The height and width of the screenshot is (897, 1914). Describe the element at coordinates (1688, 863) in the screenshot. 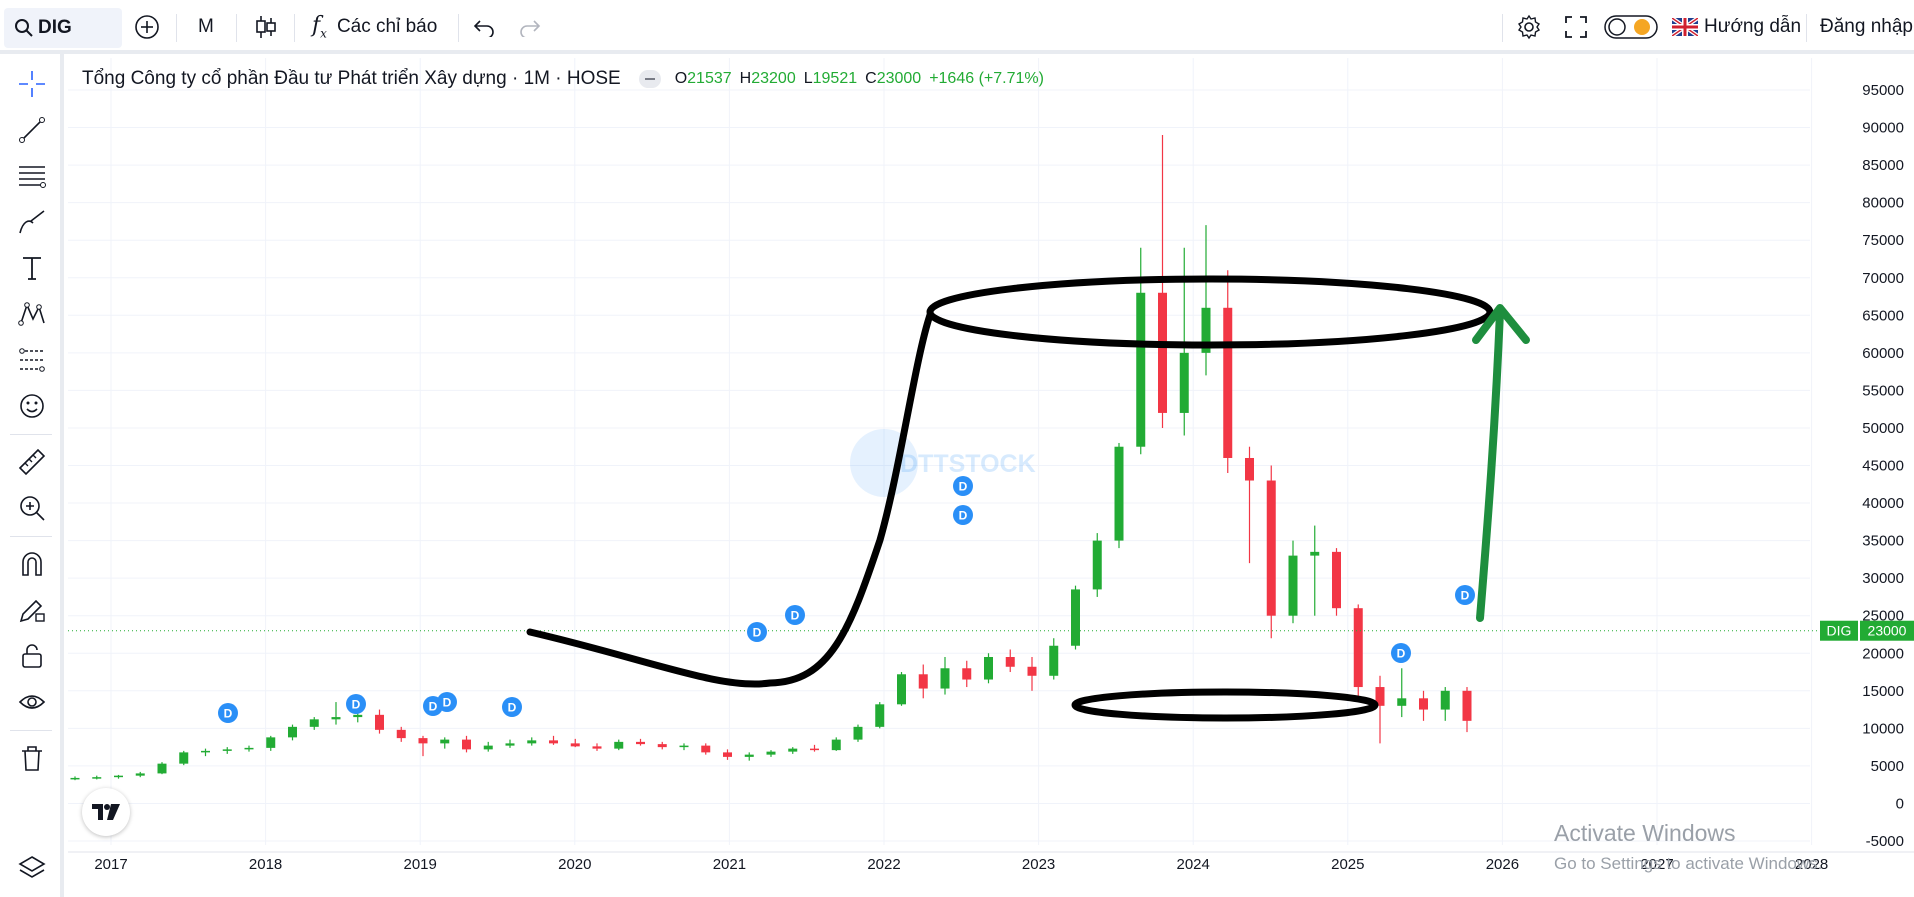

I see `windows-activation-text: Go to Settings to activate Windows.` at that location.